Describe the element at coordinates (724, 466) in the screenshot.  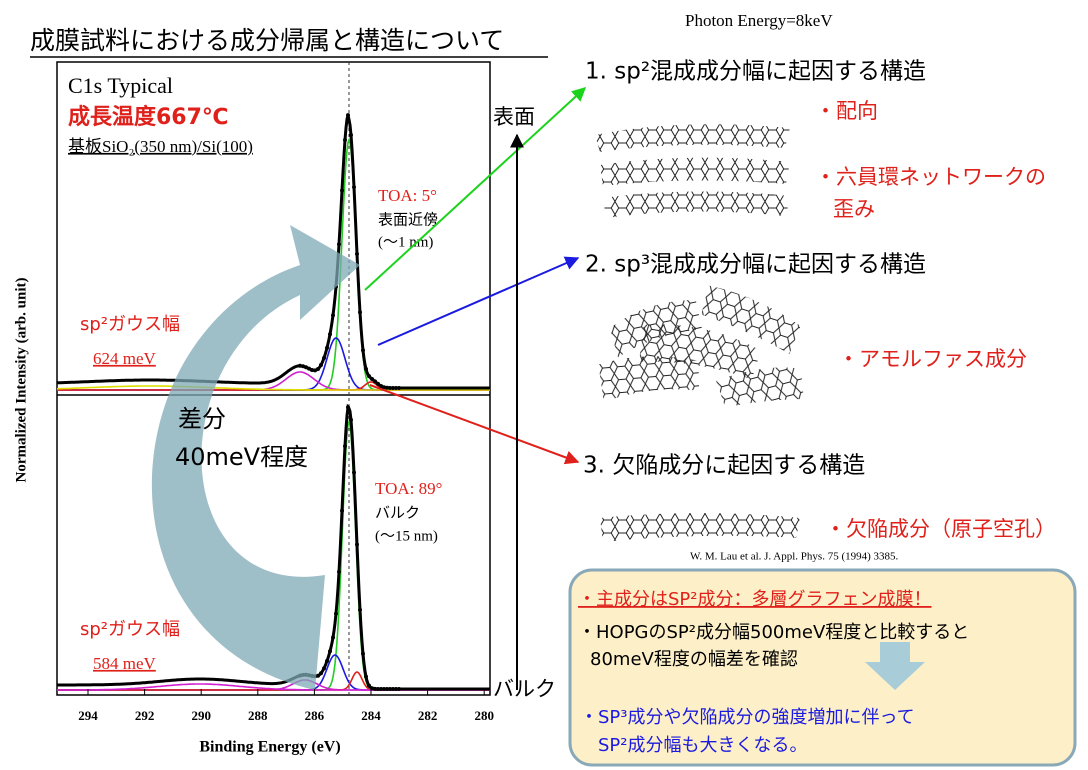
I see `heading: 3. 欠陥成分に起因する構造` at that location.